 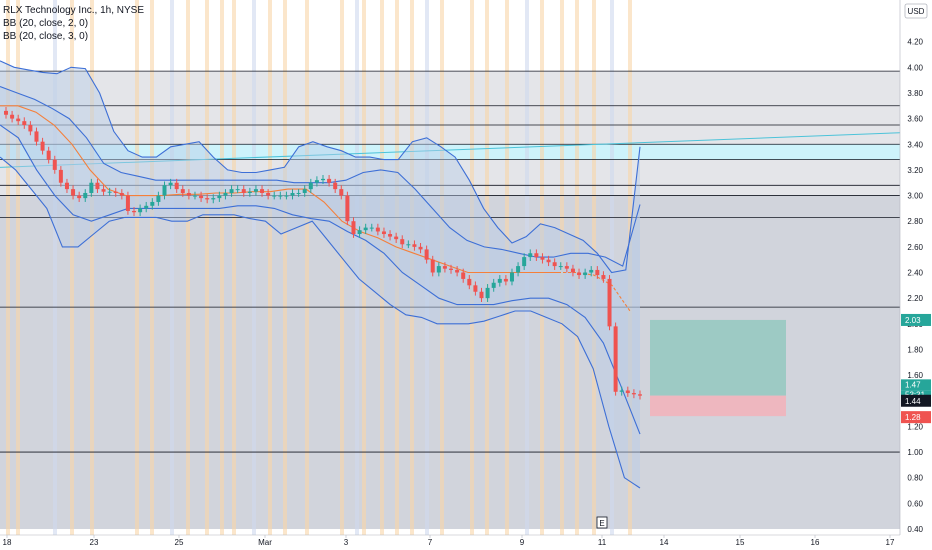 I want to click on bb-basis-line-projection, so click(x=594, y=291).